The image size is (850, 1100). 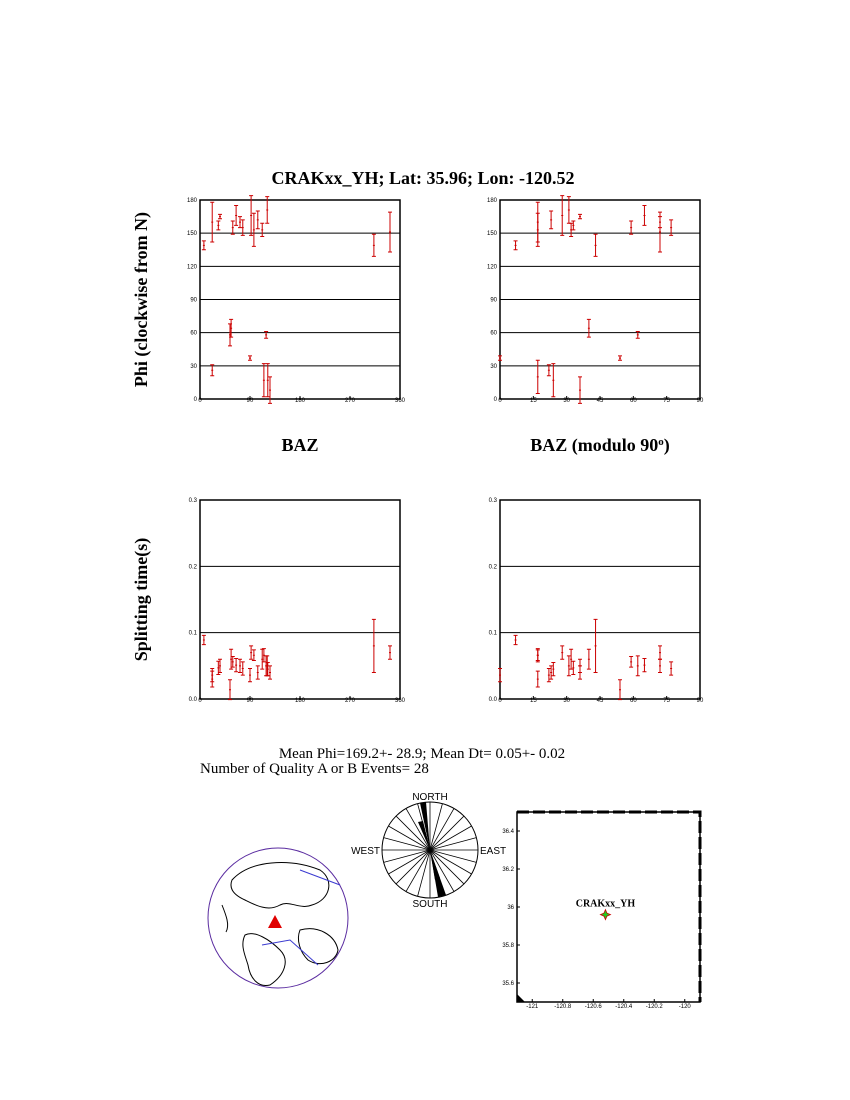 I want to click on rose-direction-label: WEST, so click(x=365, y=851).